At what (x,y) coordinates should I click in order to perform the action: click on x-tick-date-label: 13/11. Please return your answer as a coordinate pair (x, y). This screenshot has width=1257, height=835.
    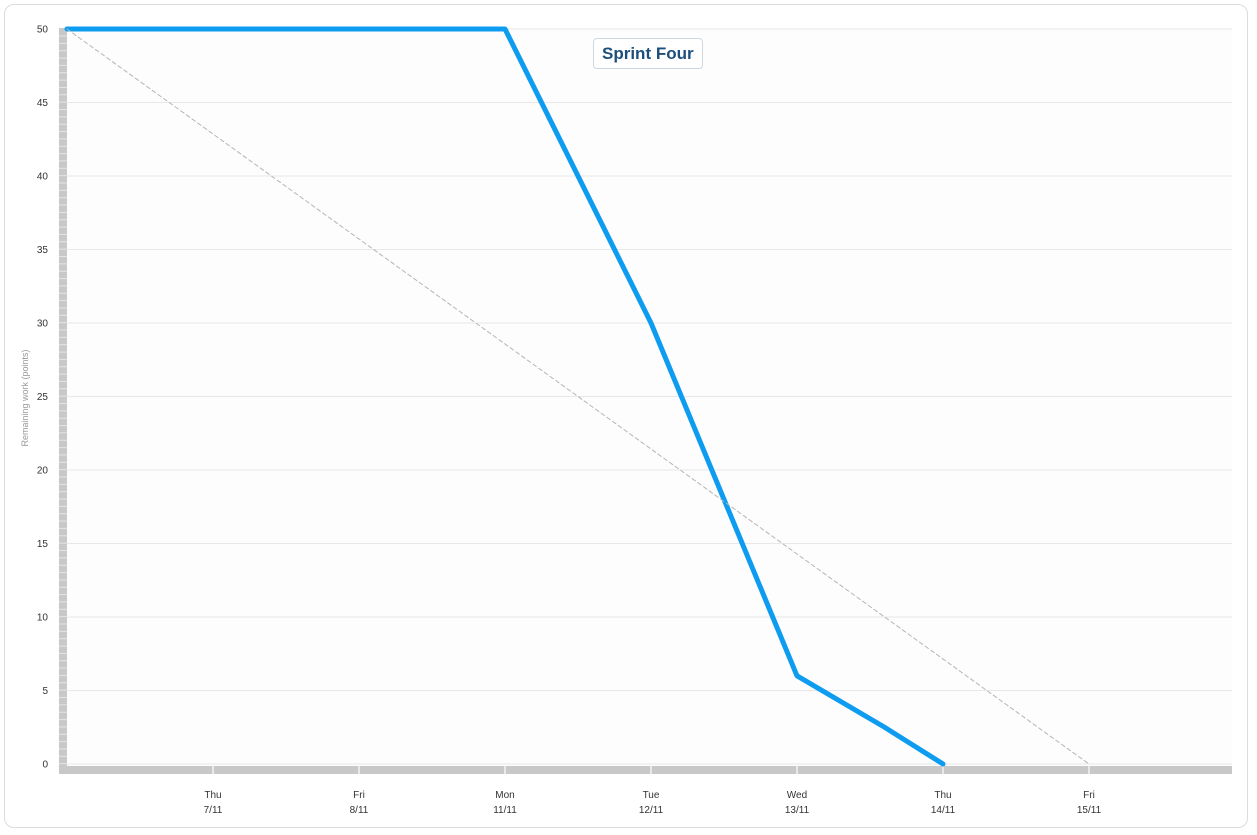
    Looking at the image, I should click on (797, 810).